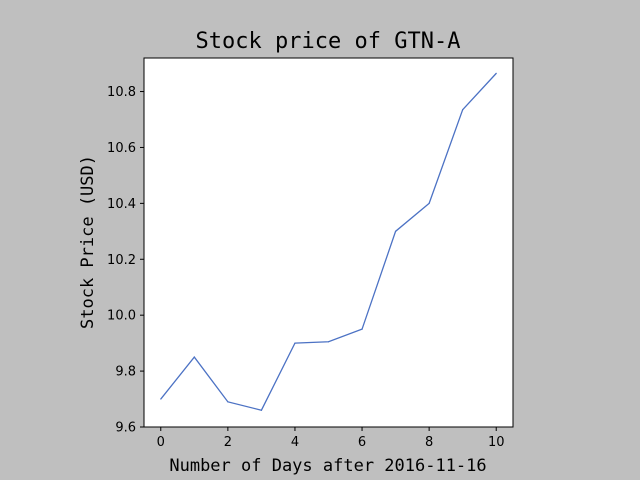  I want to click on chart-title: Stock price of GTN-A, so click(328, 41).